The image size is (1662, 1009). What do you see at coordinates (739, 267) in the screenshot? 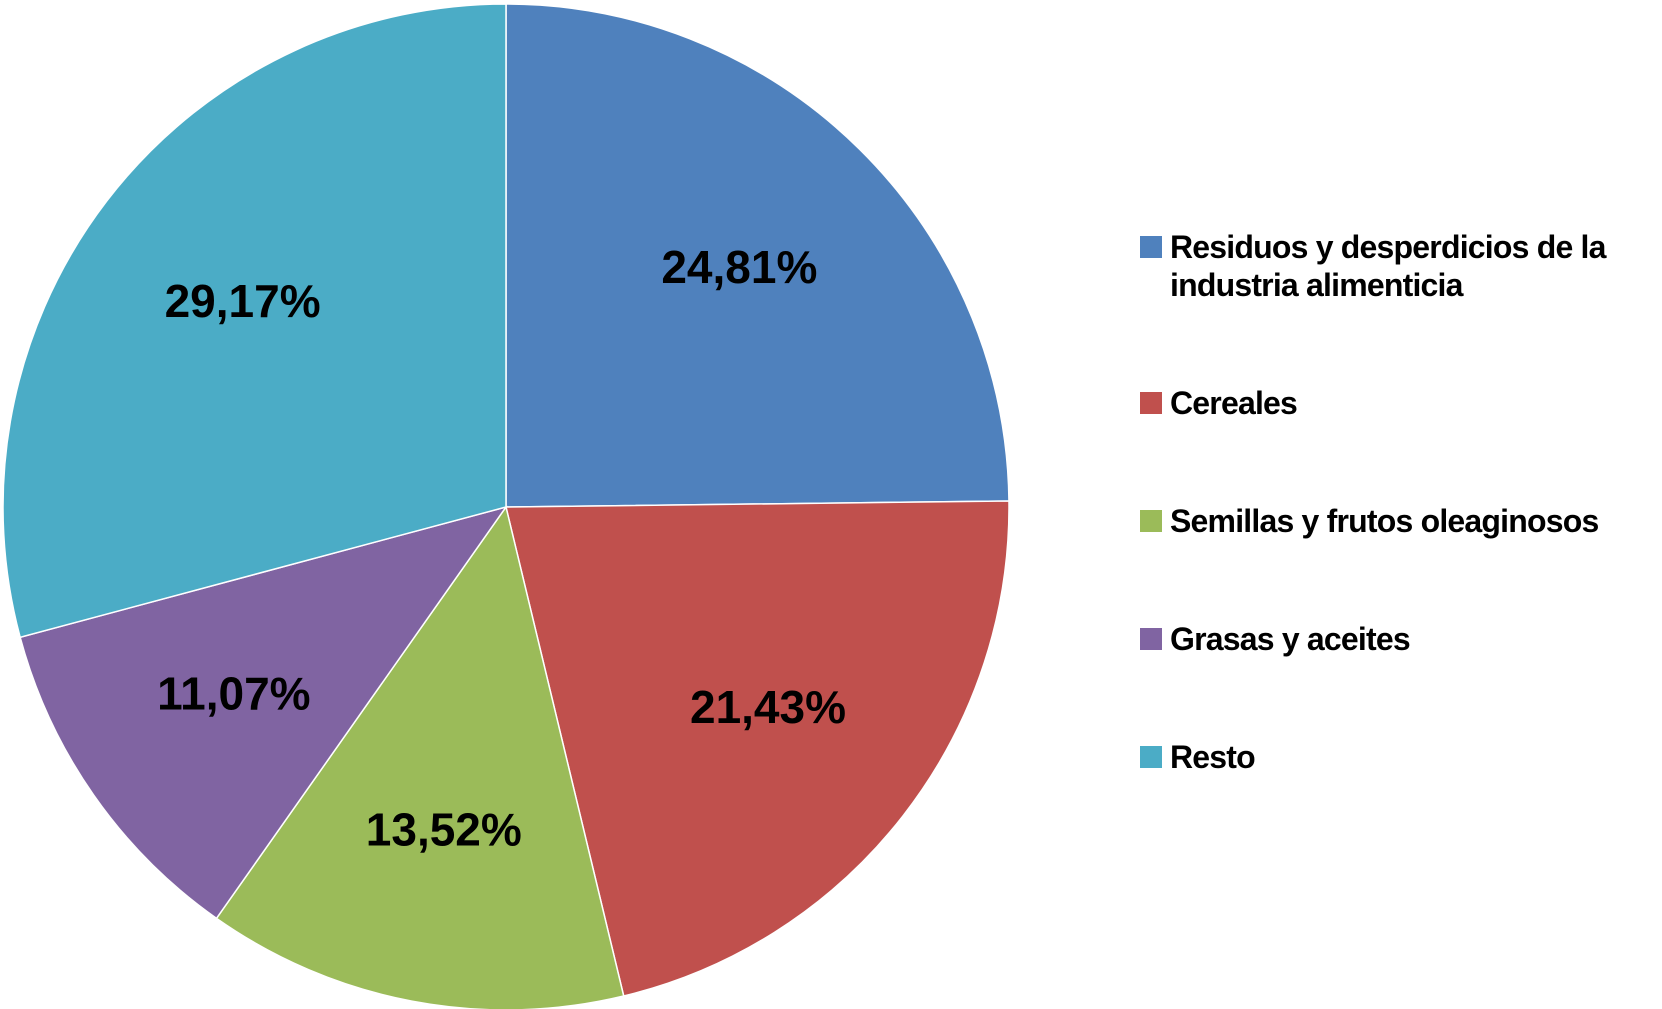
I see `data-label: 24,81%` at bounding box center [739, 267].